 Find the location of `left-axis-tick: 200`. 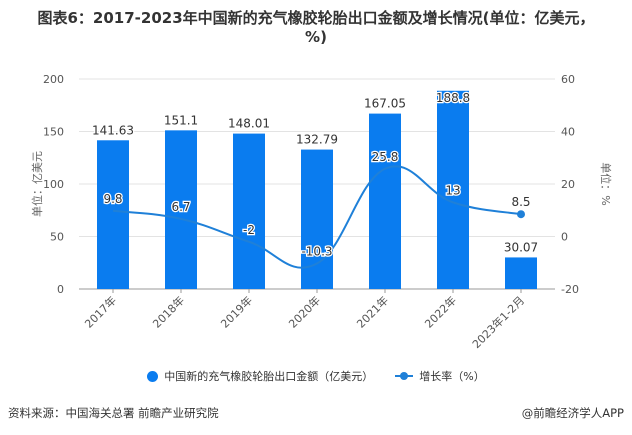

left-axis-tick: 200 is located at coordinates (53, 79).